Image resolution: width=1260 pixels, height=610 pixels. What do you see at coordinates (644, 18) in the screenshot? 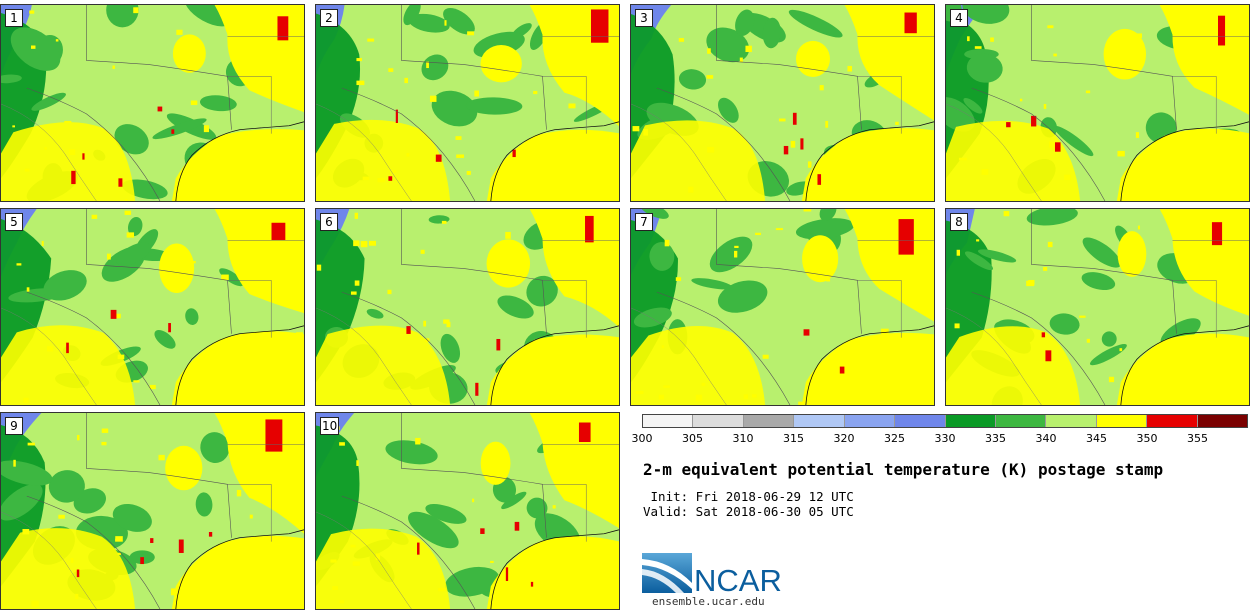
I see `stamp-number-label: 3` at bounding box center [644, 18].